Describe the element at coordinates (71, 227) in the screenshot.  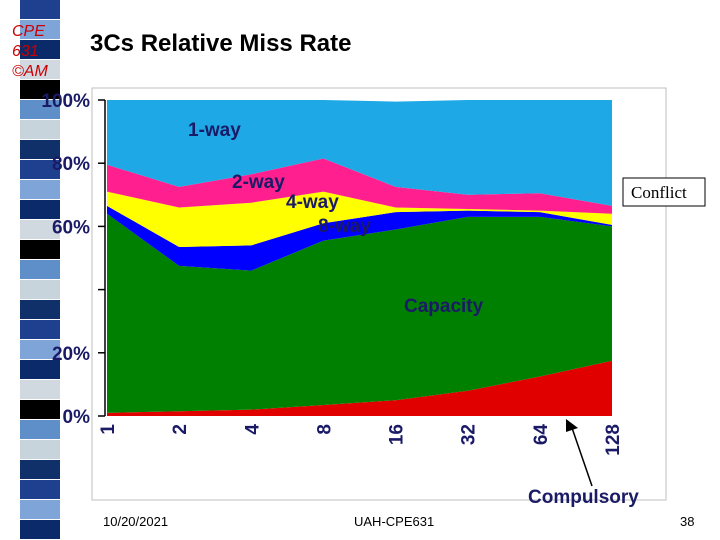
I see `y-tick-label: 60%` at that location.